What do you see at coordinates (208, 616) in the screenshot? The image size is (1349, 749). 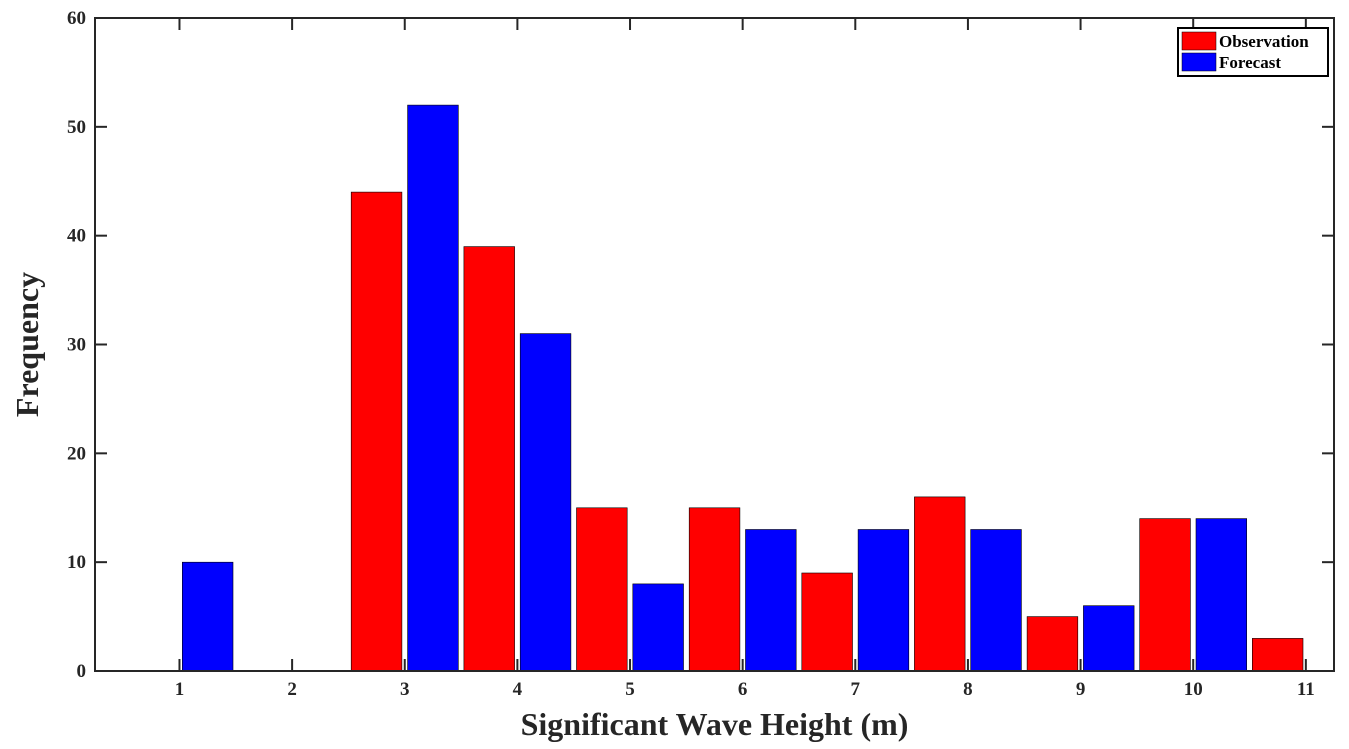 I see `bar-forecast-1.25` at bounding box center [208, 616].